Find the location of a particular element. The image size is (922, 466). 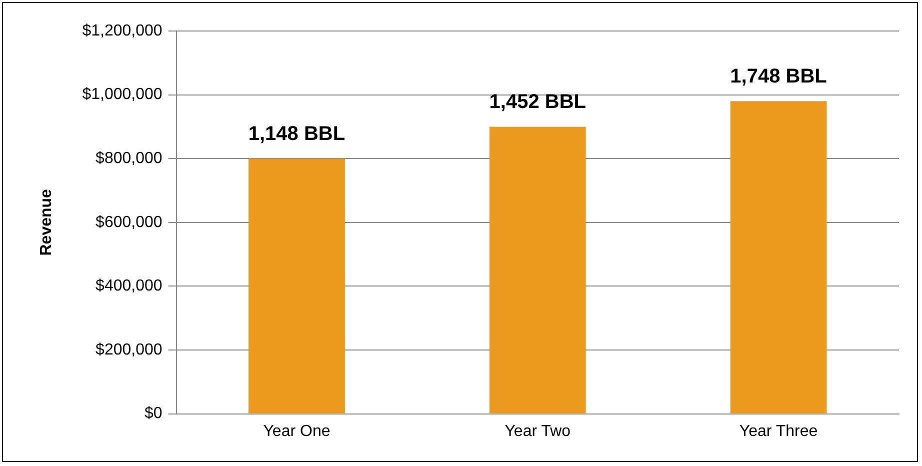

y-tick-label: $1,200,000 is located at coordinates (122, 31).